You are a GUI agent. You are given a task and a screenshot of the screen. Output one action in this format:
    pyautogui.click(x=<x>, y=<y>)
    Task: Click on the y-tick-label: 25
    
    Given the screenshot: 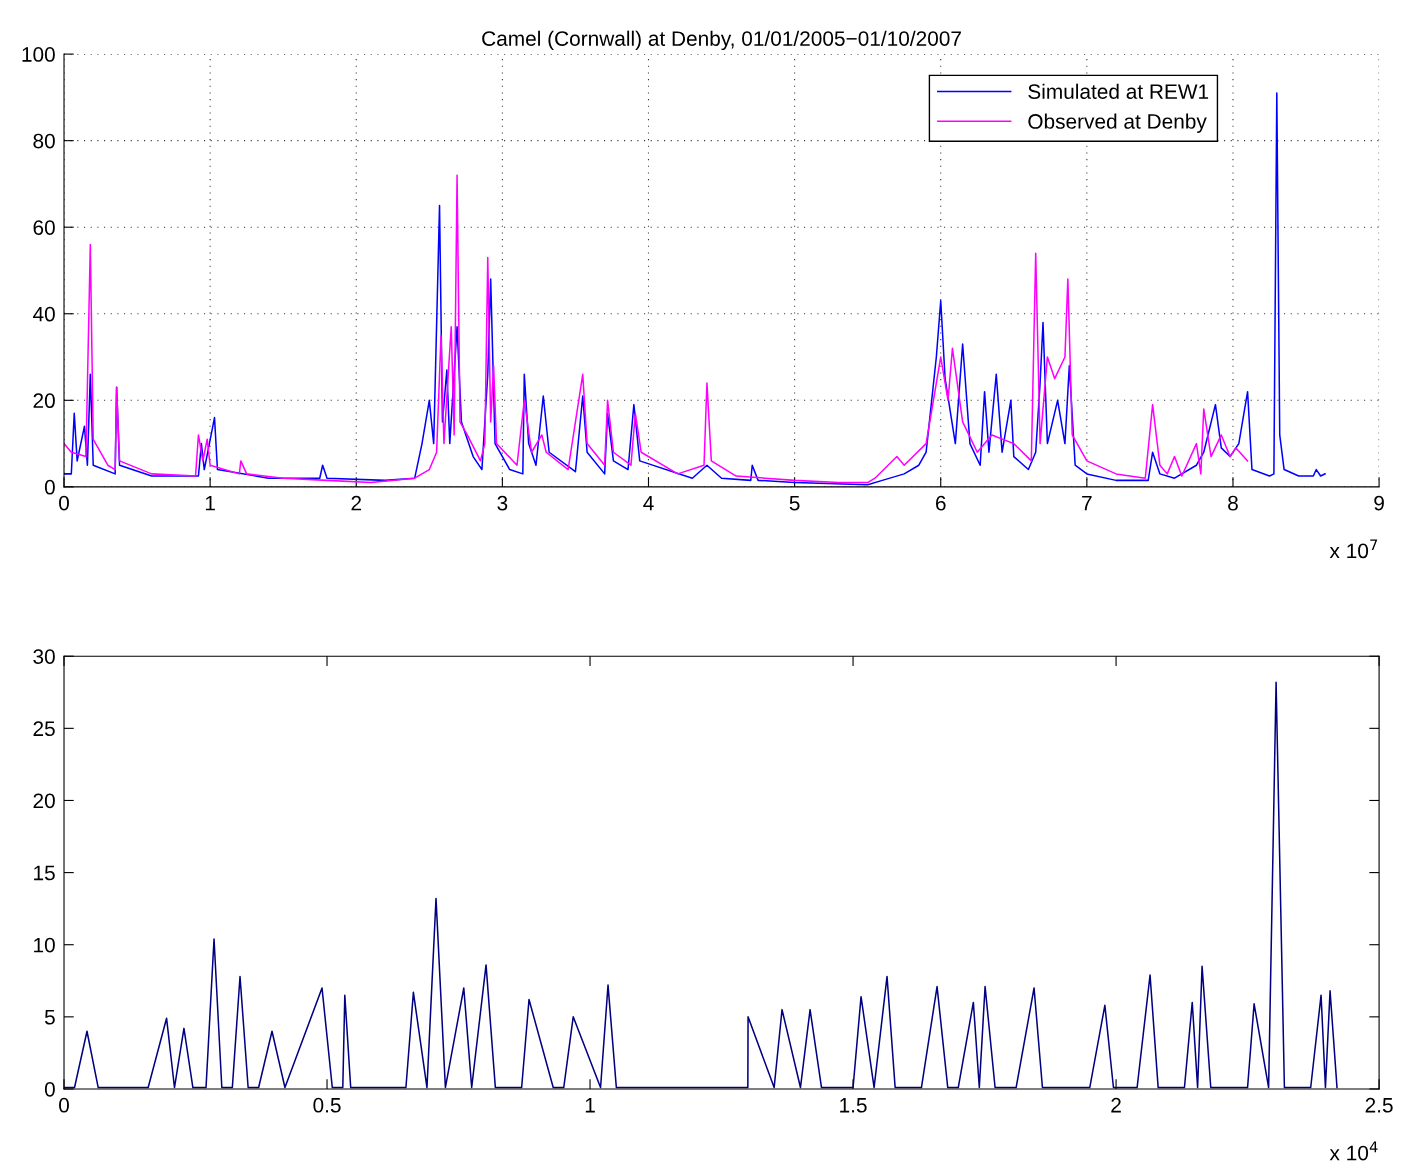 What is the action you would take?
    pyautogui.click(x=44, y=729)
    